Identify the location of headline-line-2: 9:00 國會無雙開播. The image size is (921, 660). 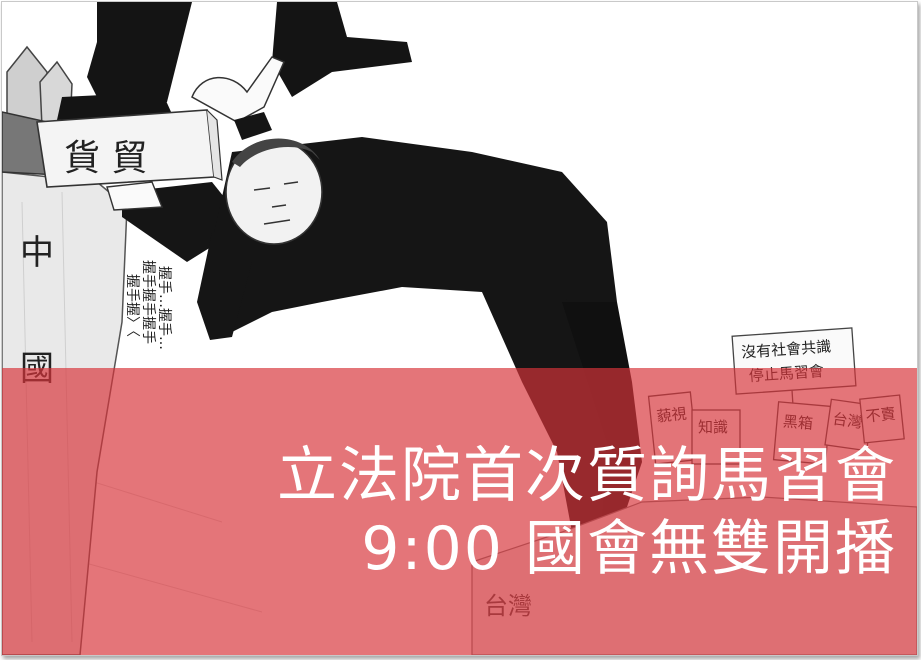
(629, 549).